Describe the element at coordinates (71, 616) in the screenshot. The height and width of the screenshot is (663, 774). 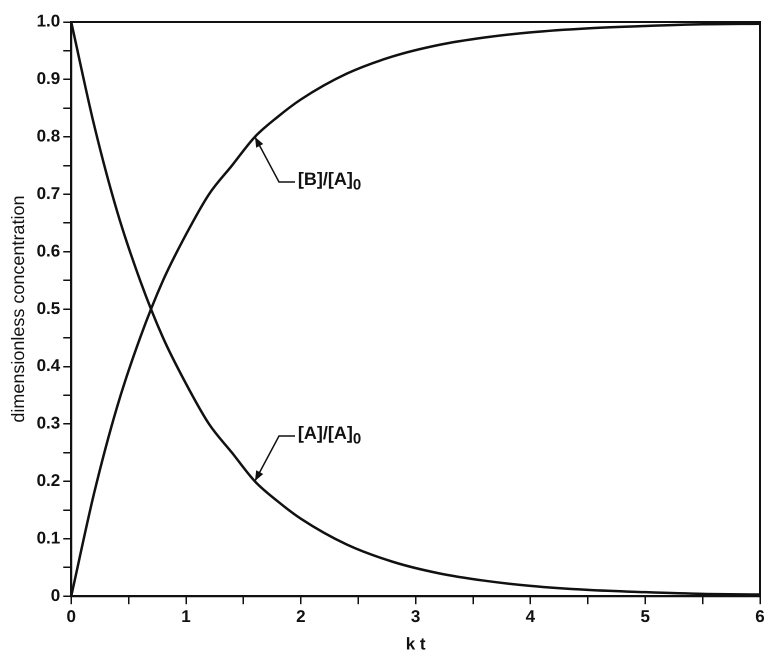
I see `x-tick-label: 0` at that location.